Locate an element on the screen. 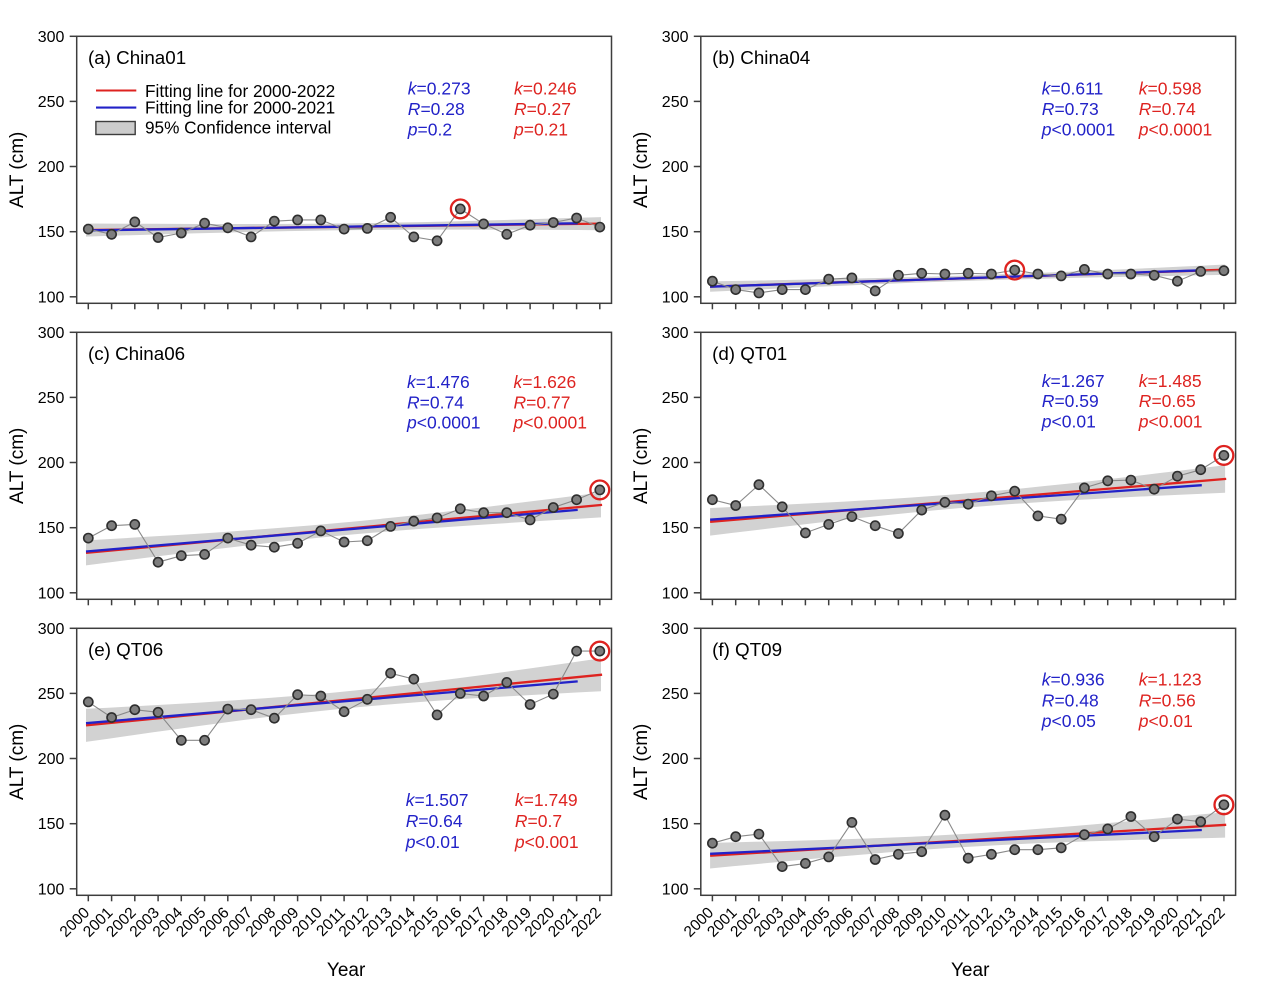  svg-text: (c) China06 is located at coordinates (136, 353).